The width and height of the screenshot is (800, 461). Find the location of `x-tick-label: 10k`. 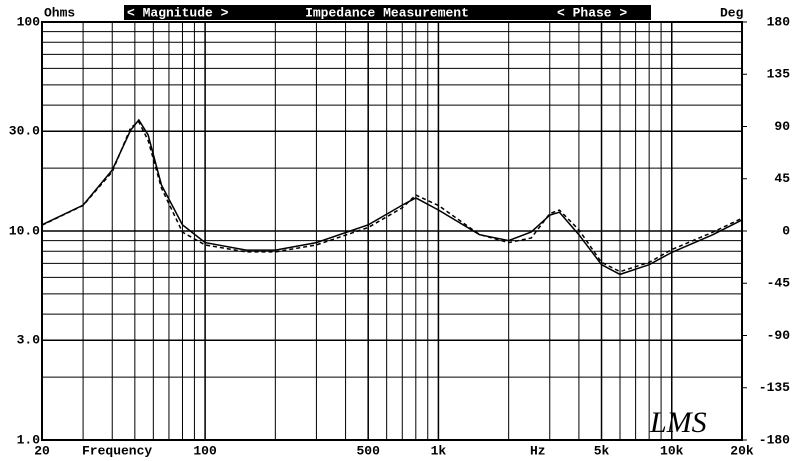

x-tick-label: 10k is located at coordinates (672, 450).